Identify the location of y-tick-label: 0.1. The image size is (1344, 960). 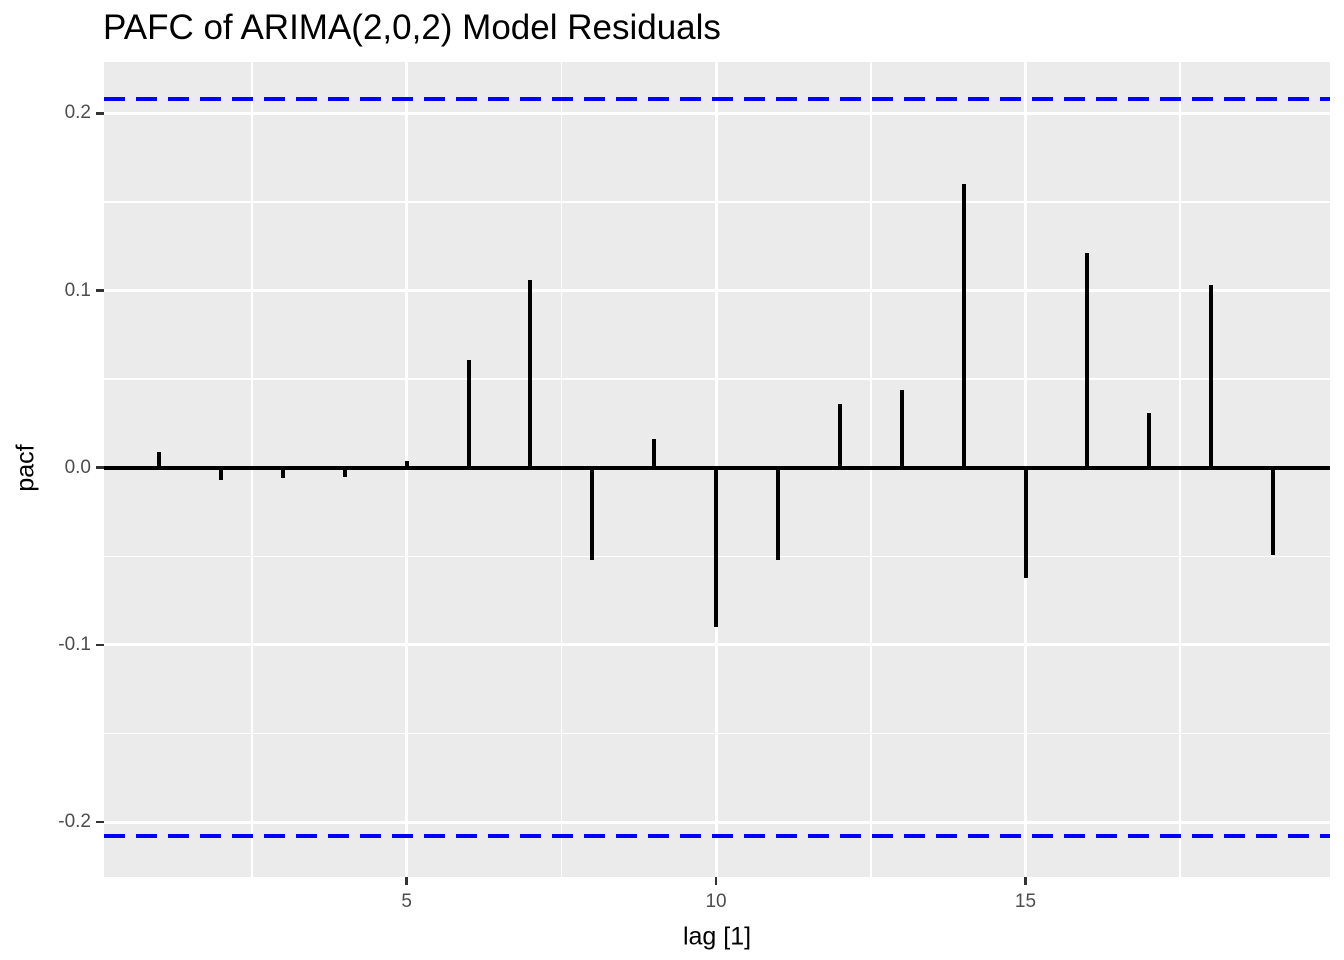
(77, 290).